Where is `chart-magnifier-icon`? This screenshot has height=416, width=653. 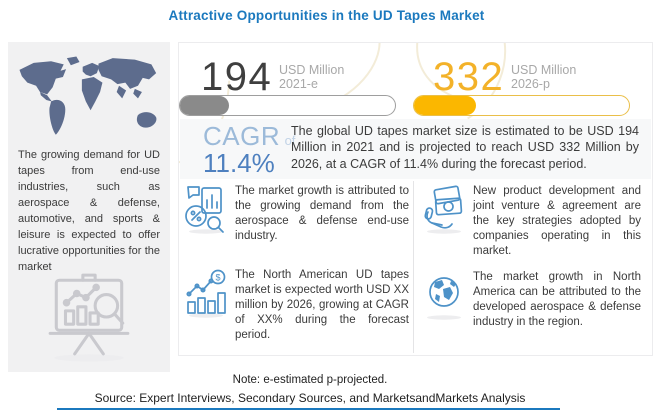
chart-magnifier-icon is located at coordinates (206, 209).